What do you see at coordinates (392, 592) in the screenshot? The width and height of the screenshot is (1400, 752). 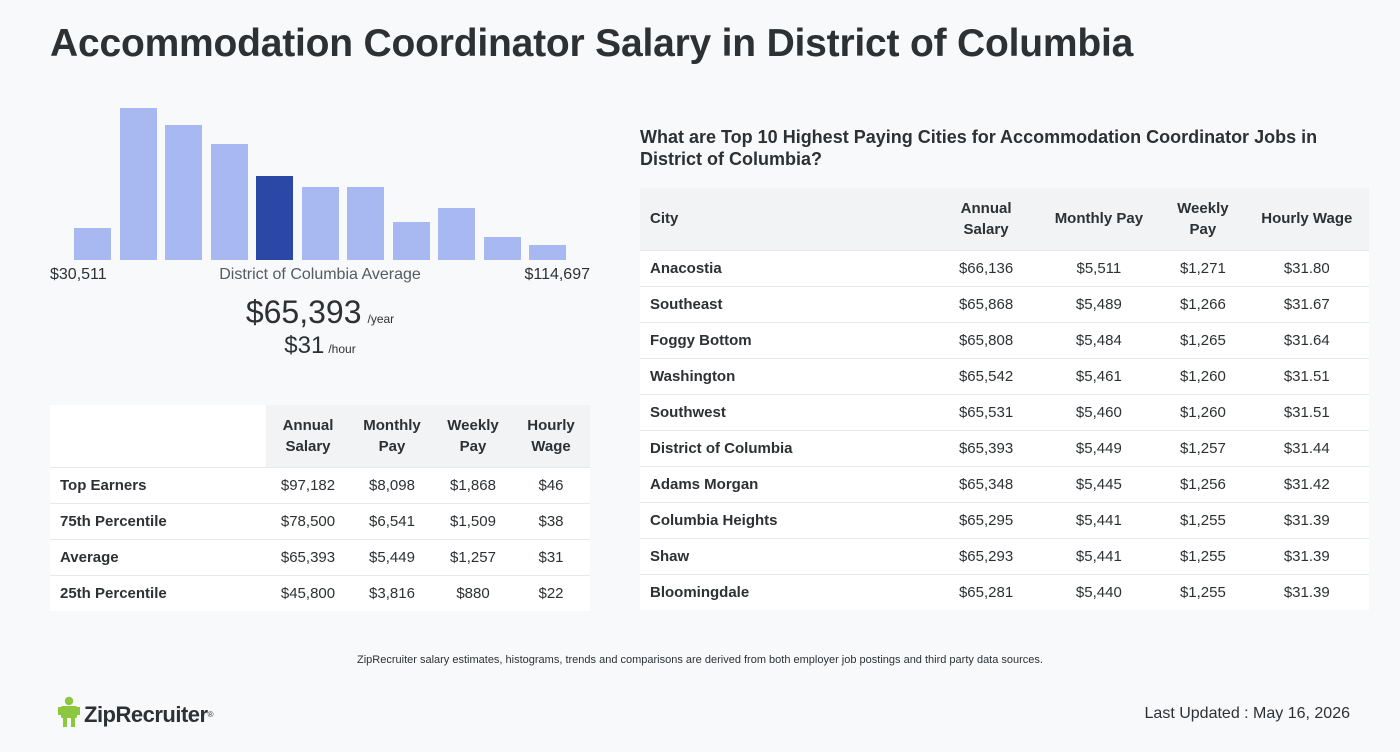 I see `percentile-monthly: $3,816` at bounding box center [392, 592].